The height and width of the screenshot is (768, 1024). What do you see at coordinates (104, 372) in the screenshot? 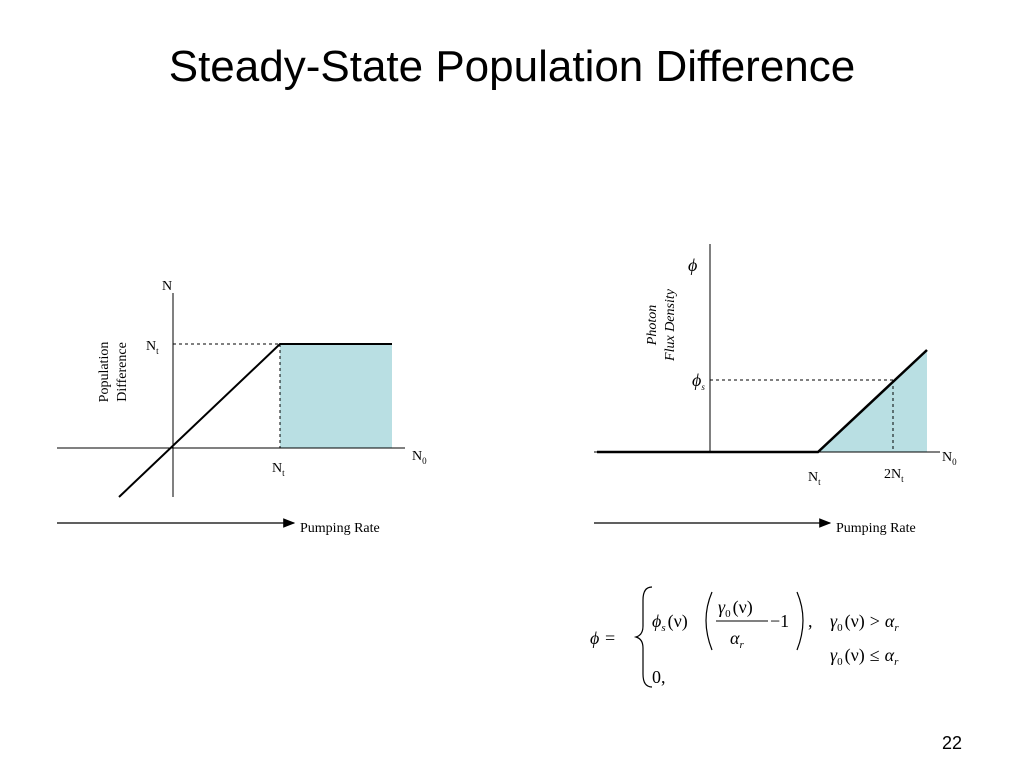
I see `left-y-title-line1: Population` at bounding box center [104, 372].